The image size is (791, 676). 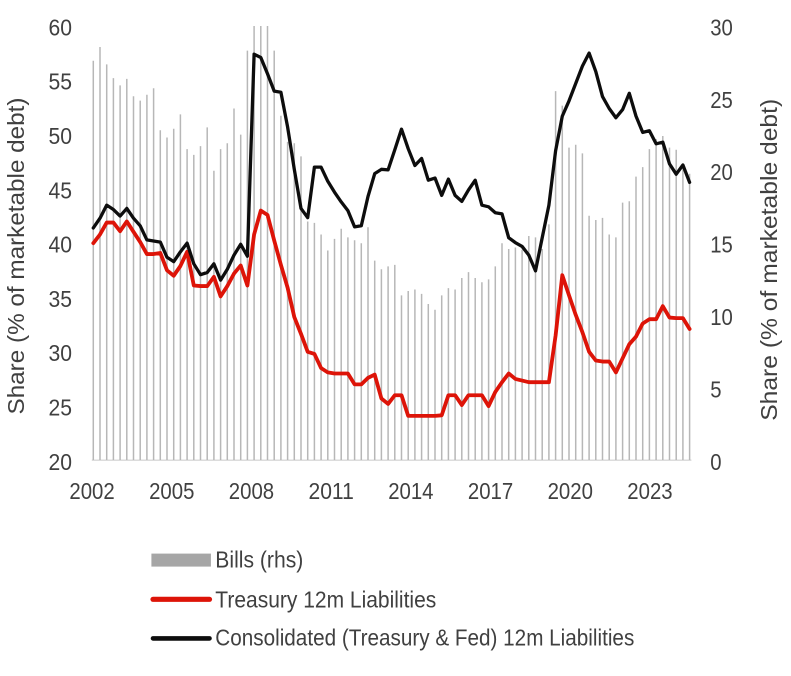 I want to click on svg-text: 2020, so click(x=570, y=491).